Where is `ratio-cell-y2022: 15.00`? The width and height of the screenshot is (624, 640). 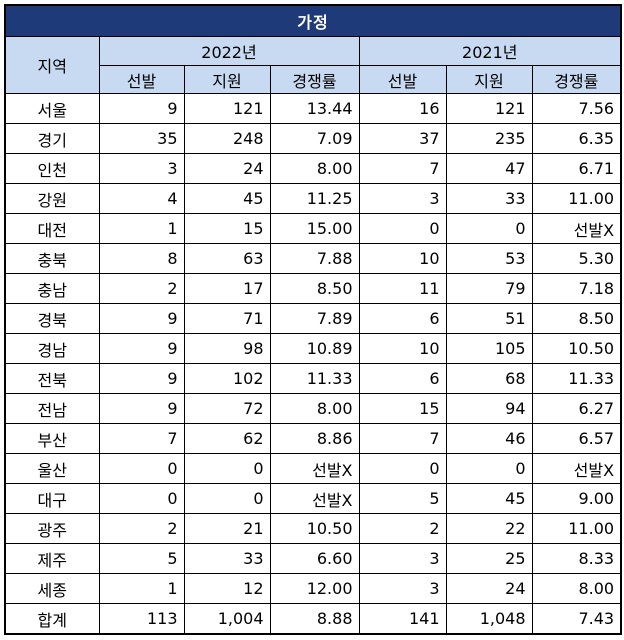
ratio-cell-y2022: 15.00 is located at coordinates (314, 228).